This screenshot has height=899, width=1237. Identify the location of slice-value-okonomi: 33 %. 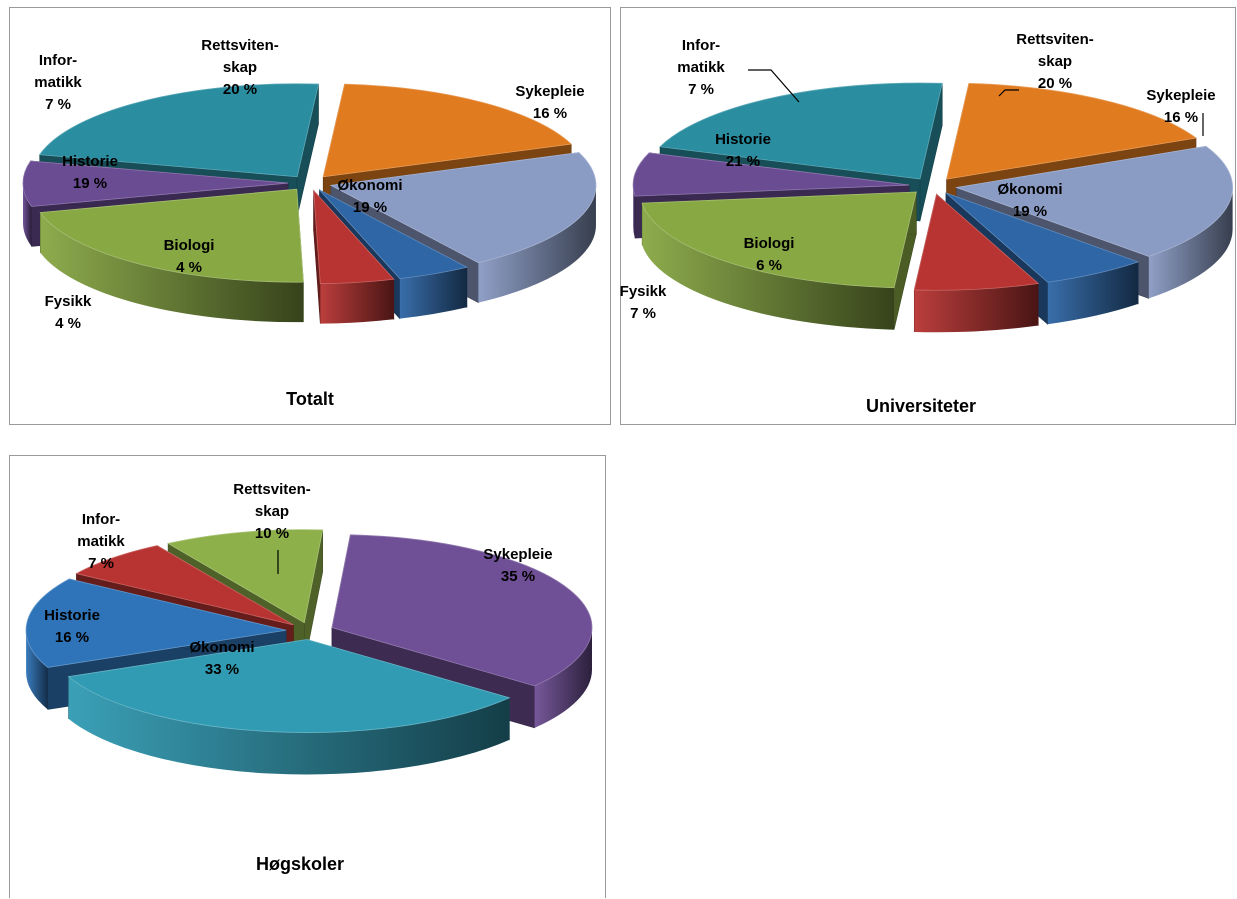
(222, 669).